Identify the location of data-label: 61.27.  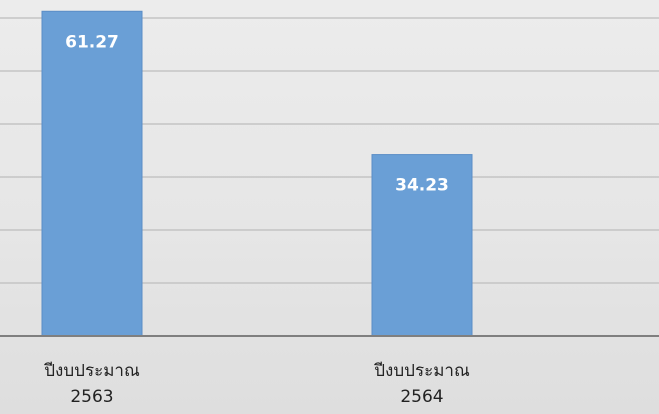
(92, 42).